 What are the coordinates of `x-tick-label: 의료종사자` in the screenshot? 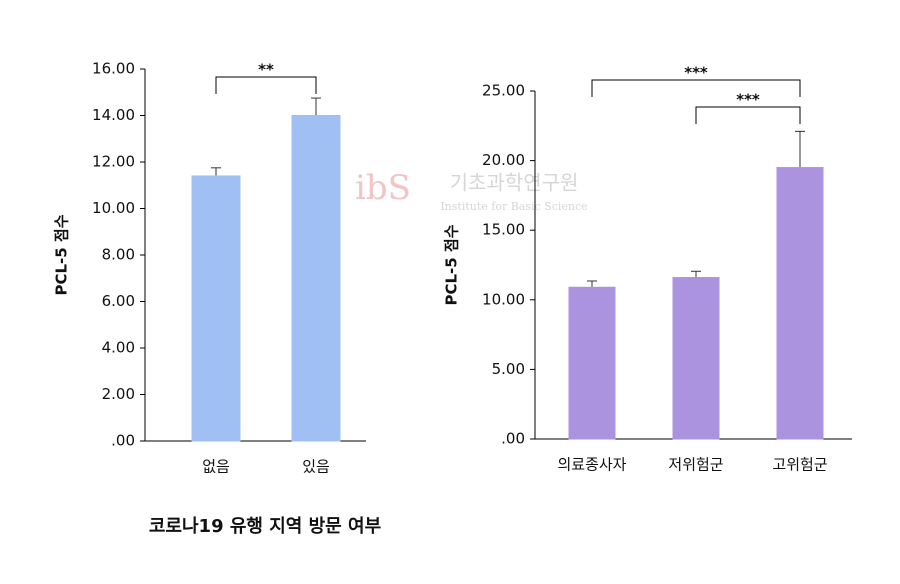 It's located at (591, 465).